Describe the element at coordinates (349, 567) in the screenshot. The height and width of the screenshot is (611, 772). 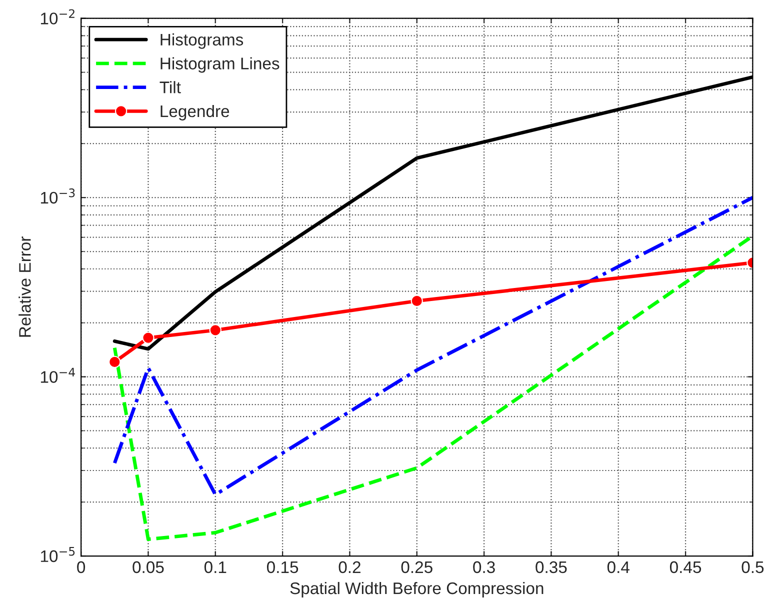
I see `x-tick-label: 0.2` at that location.